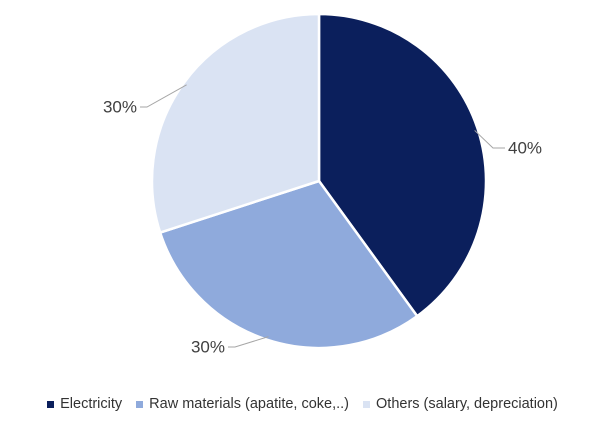 The image size is (605, 433). I want to click on leader-line-electricity, so click(489, 139).